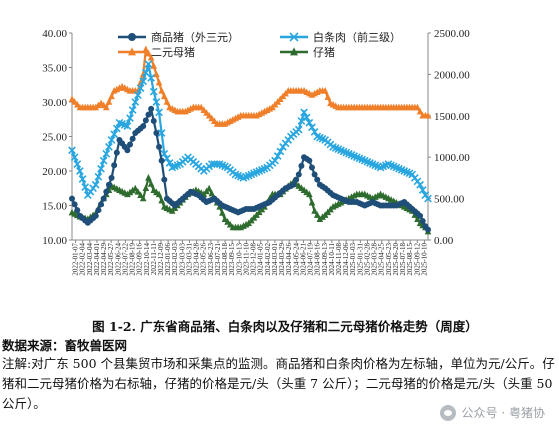 This screenshot has height=436, width=559. What do you see at coordinates (303, 259) in the screenshot?
I see `x-tick-label: 2024-06-21` at bounding box center [303, 259].